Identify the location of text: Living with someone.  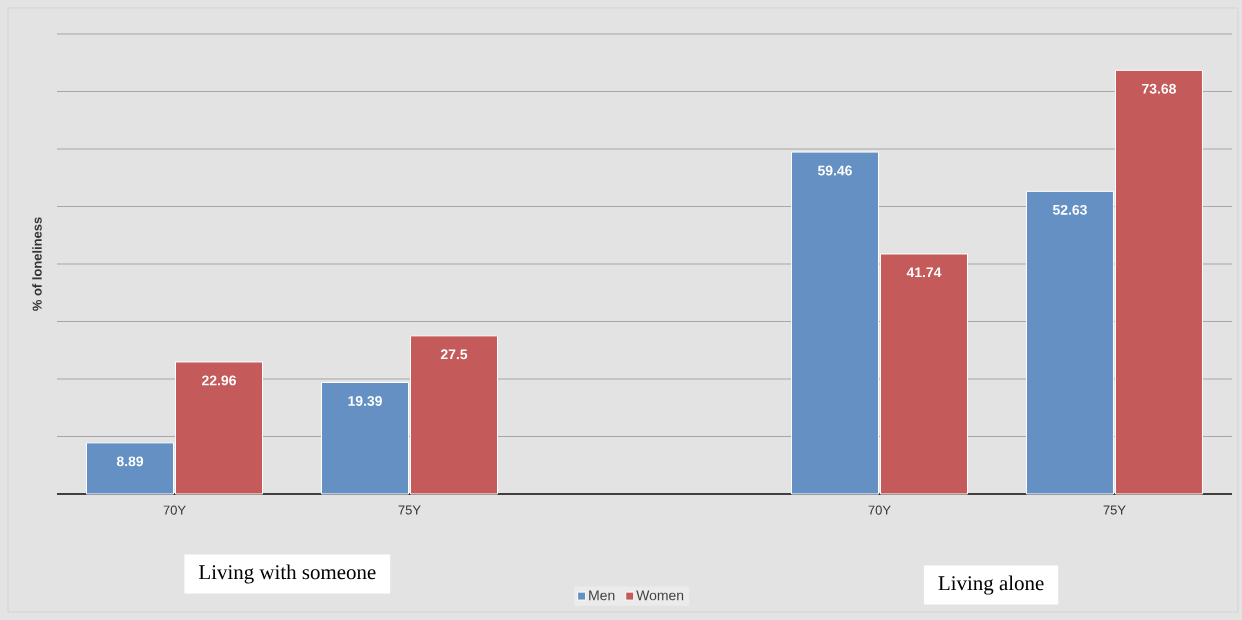
(287, 574).